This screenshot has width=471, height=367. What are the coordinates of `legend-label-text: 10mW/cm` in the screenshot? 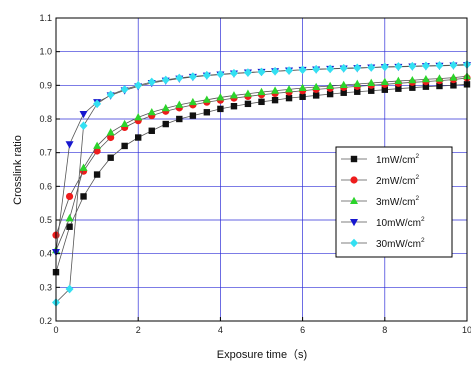 It's located at (398, 223).